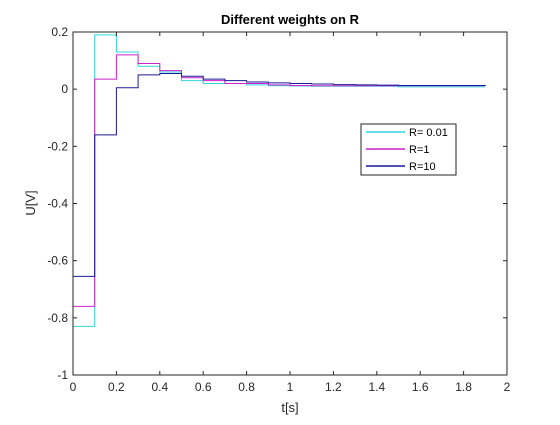  I want to click on x-tick-label: 0, so click(73, 387).